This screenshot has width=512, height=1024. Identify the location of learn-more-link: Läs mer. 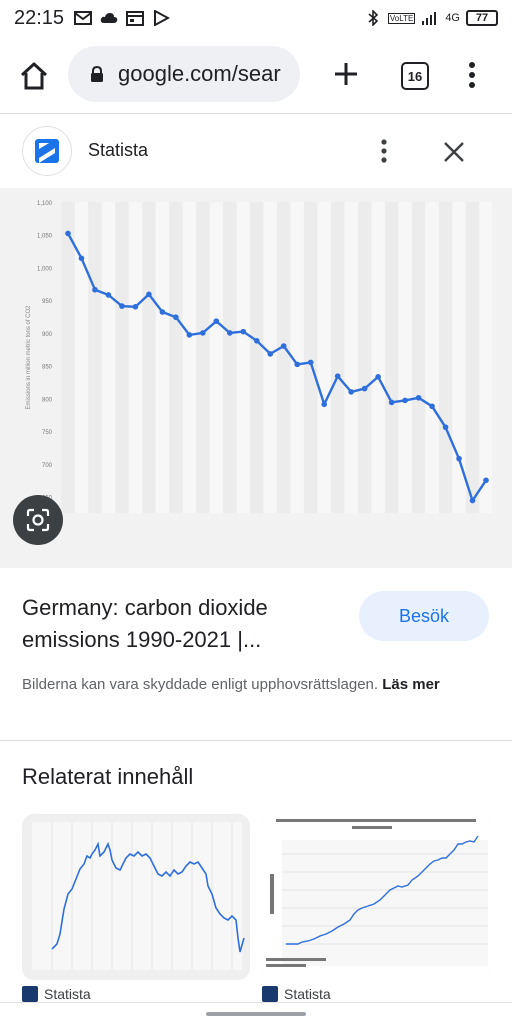
(411, 684).